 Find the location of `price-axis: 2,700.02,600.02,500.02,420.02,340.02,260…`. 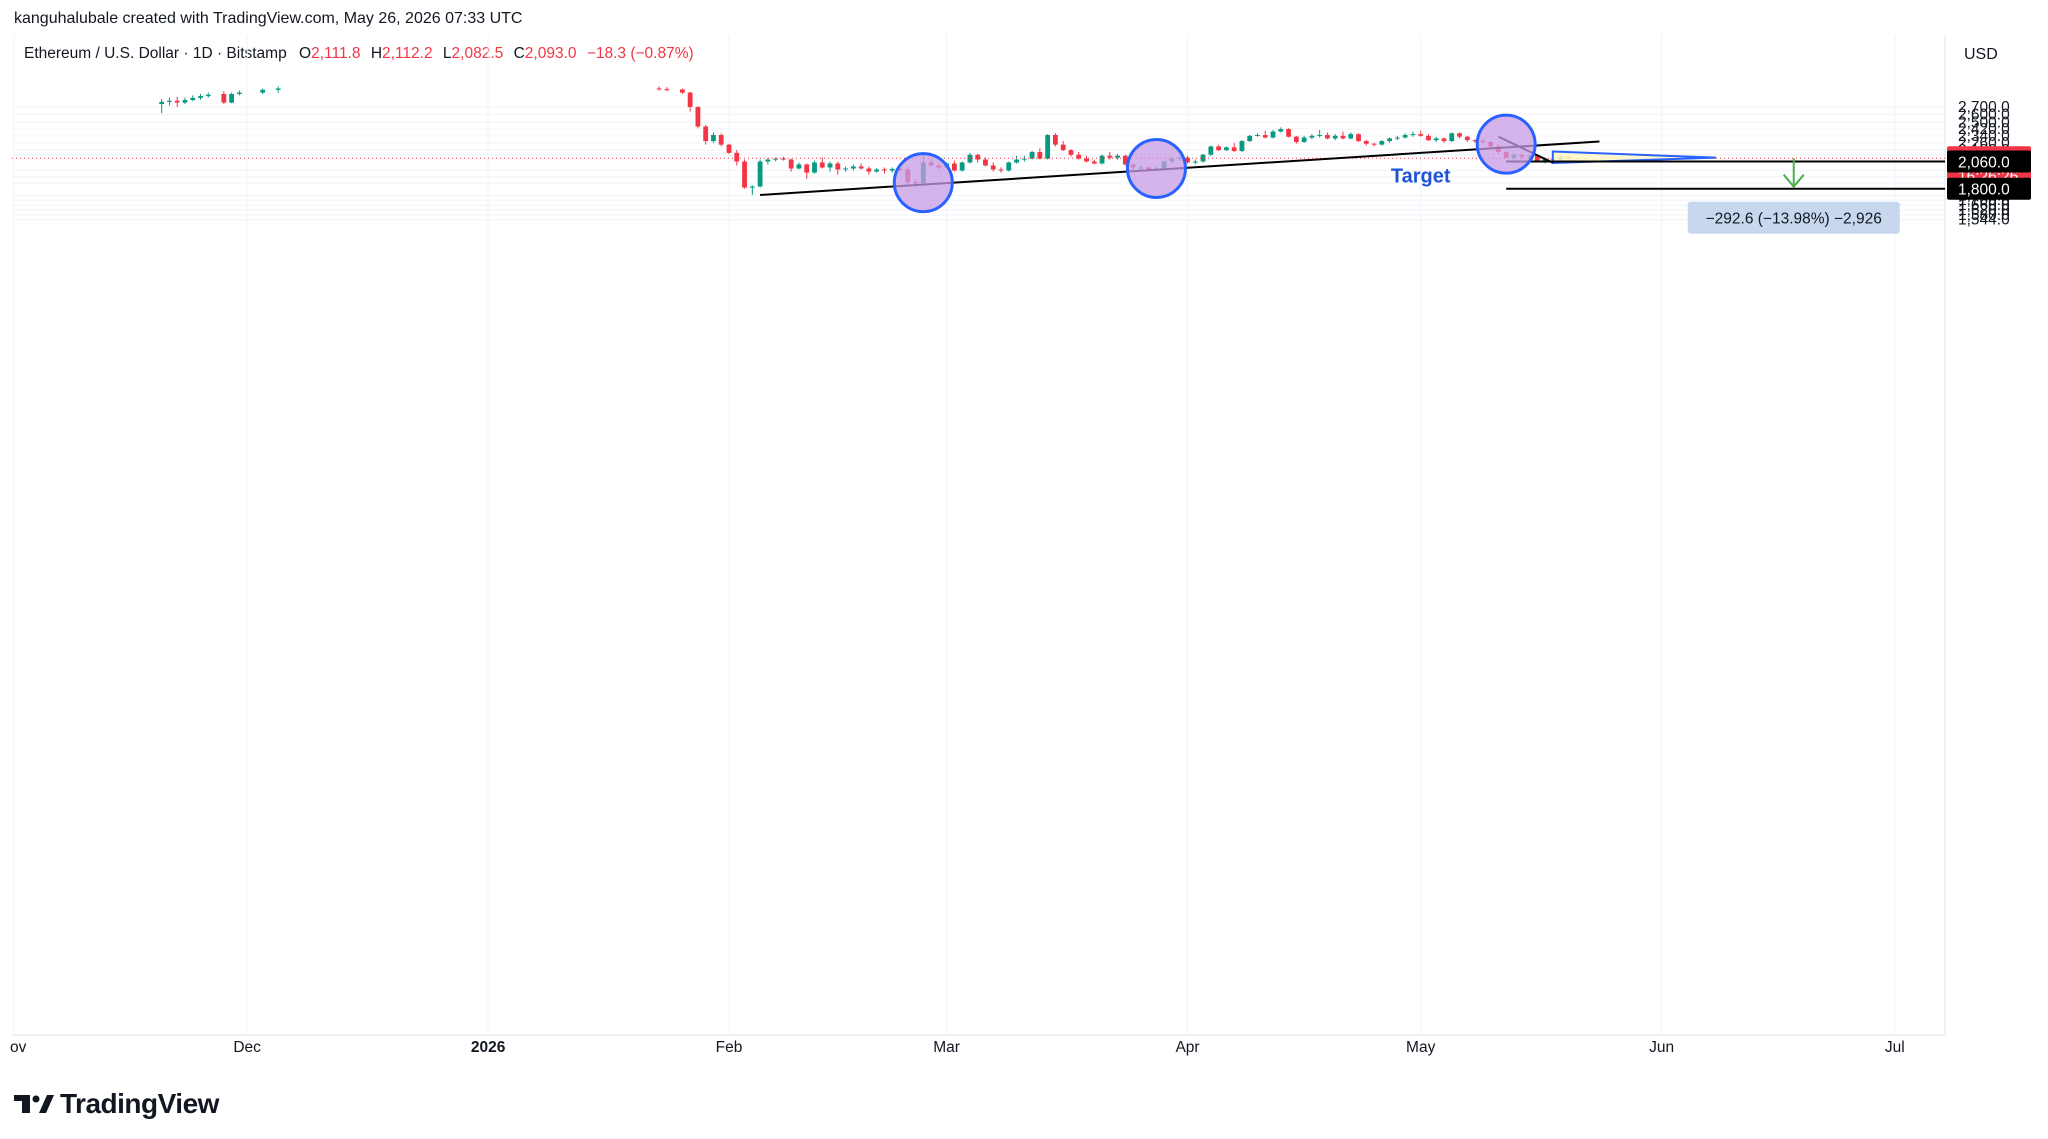

price-axis: 2,700.02,600.02,500.02,420.02,340.02,260… is located at coordinates (1989, 164).